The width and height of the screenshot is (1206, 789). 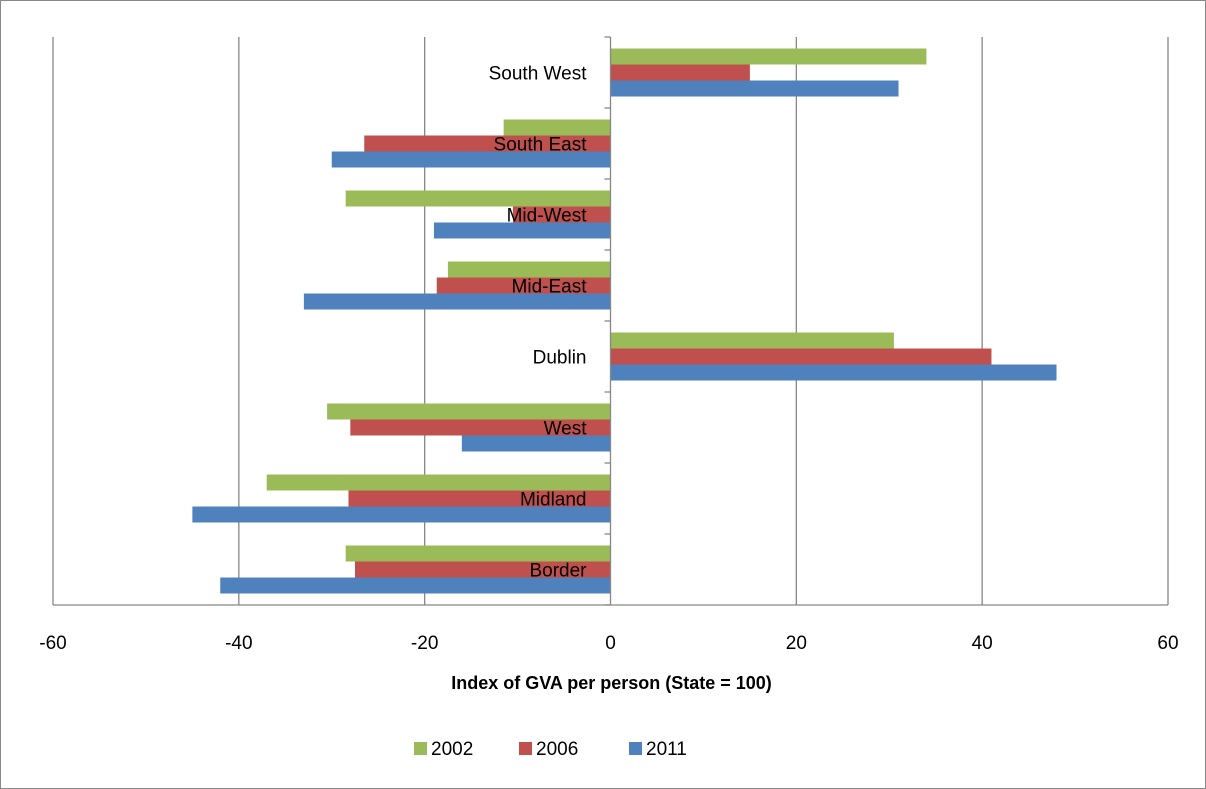 What do you see at coordinates (1167, 643) in the screenshot?
I see `x-tick-label: 60` at bounding box center [1167, 643].